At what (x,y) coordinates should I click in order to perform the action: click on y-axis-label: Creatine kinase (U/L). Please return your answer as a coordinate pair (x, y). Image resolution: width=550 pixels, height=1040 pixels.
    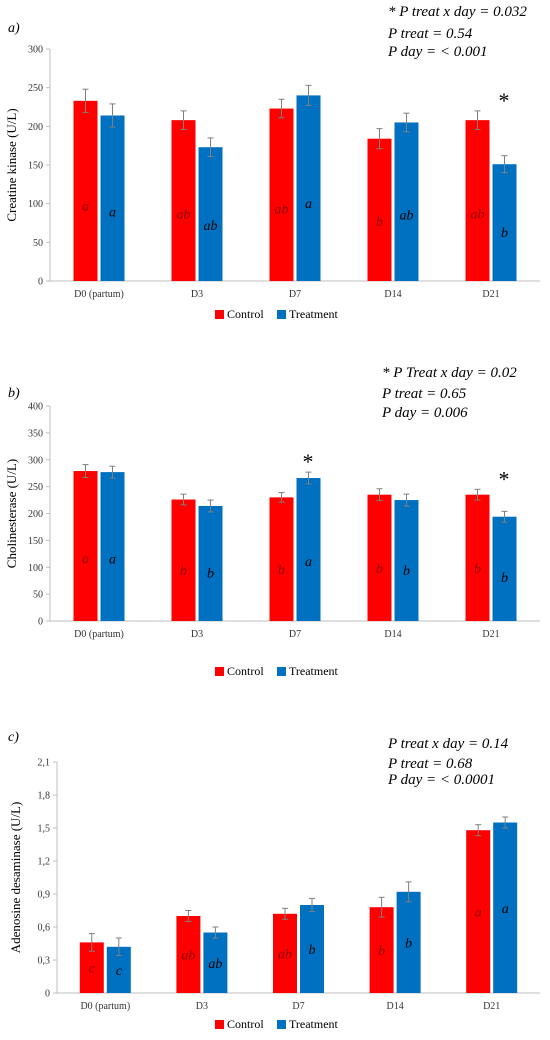
    Looking at the image, I should click on (11, 164).